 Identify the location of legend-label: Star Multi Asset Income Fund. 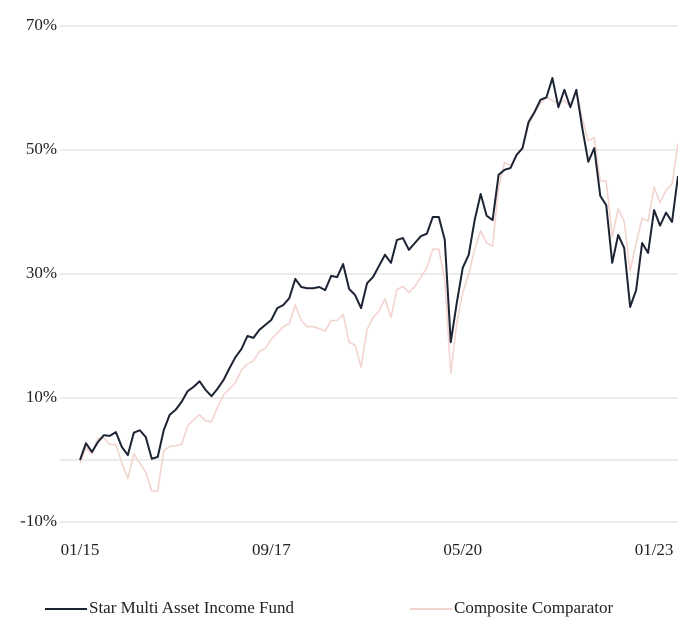
(191, 607).